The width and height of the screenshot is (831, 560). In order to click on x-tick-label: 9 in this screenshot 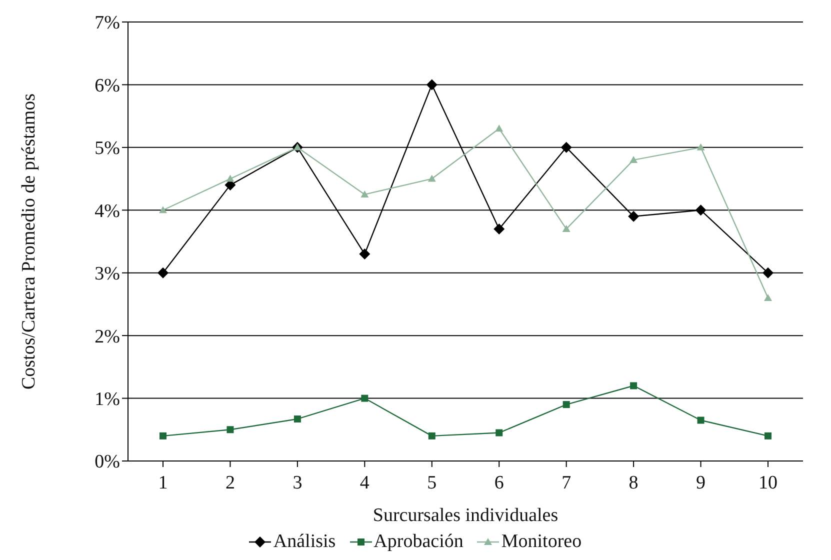, I will do `click(701, 483)`.